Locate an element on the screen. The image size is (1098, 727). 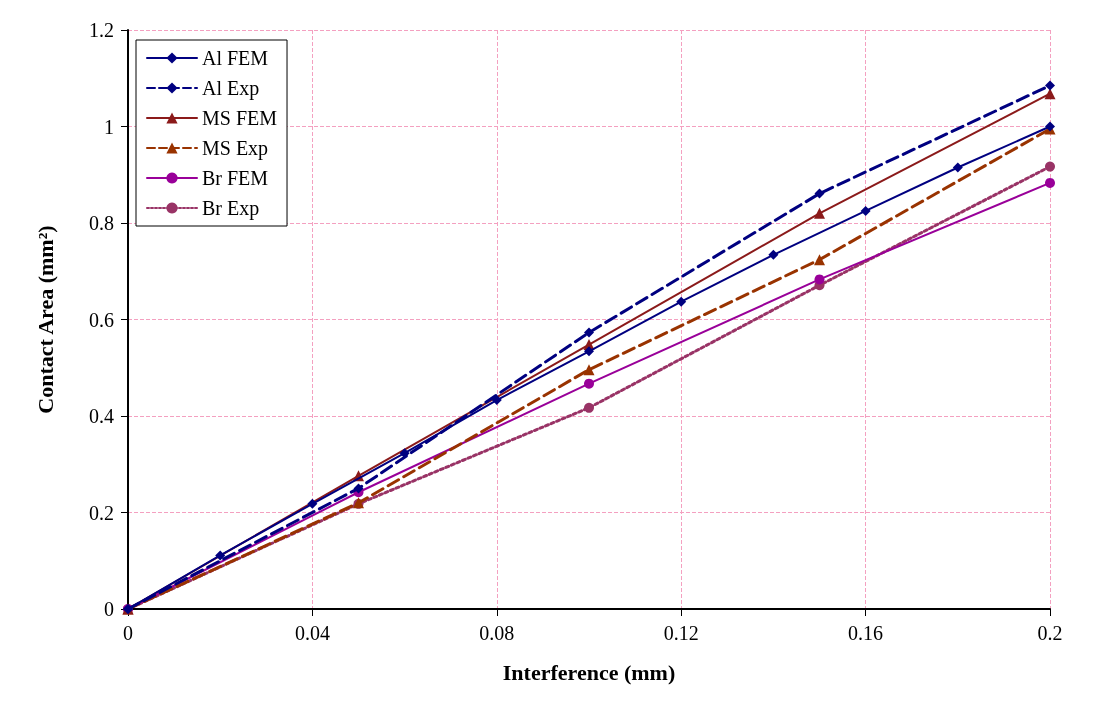
y-tick-label: 0 is located at coordinates (109, 609).